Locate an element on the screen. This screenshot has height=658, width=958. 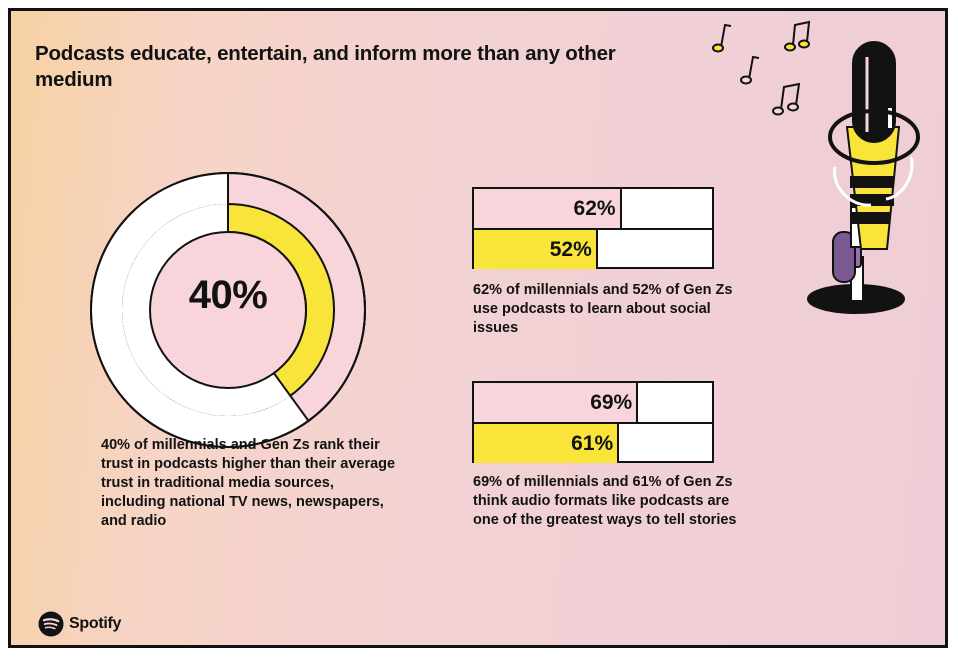
bar-label-millennials: 62% is located at coordinates (594, 208).